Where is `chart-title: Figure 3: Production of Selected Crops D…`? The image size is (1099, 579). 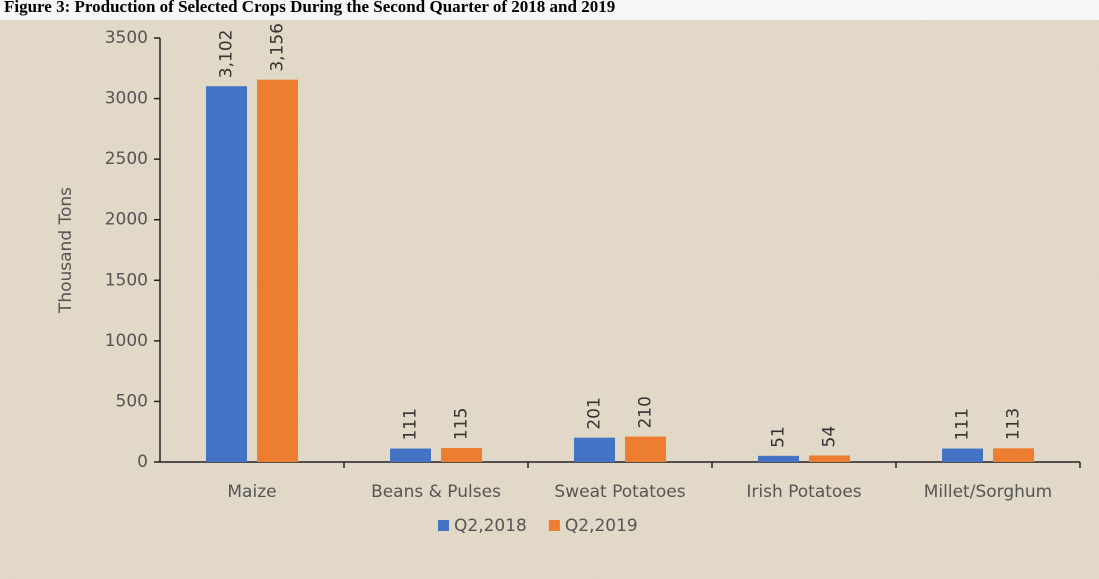 chart-title: Figure 3: Production of Selected Crops D… is located at coordinates (309, 8).